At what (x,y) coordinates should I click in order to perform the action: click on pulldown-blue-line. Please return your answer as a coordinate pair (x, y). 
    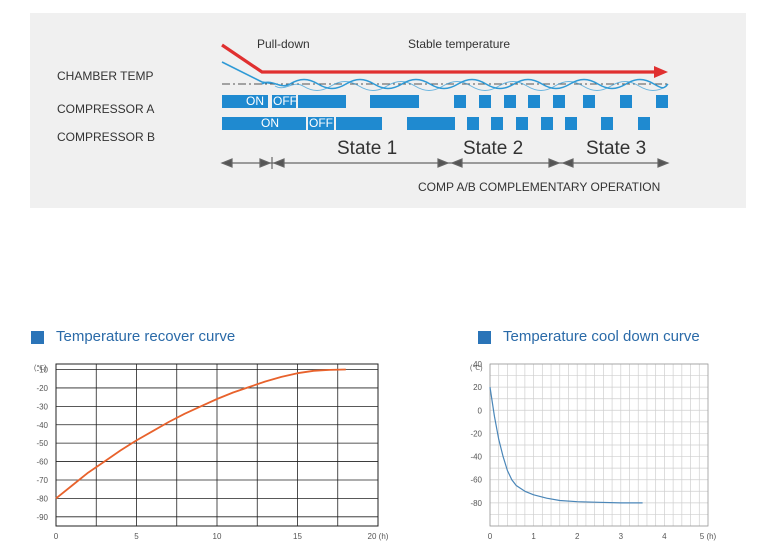
    Looking at the image, I should click on (248, 73).